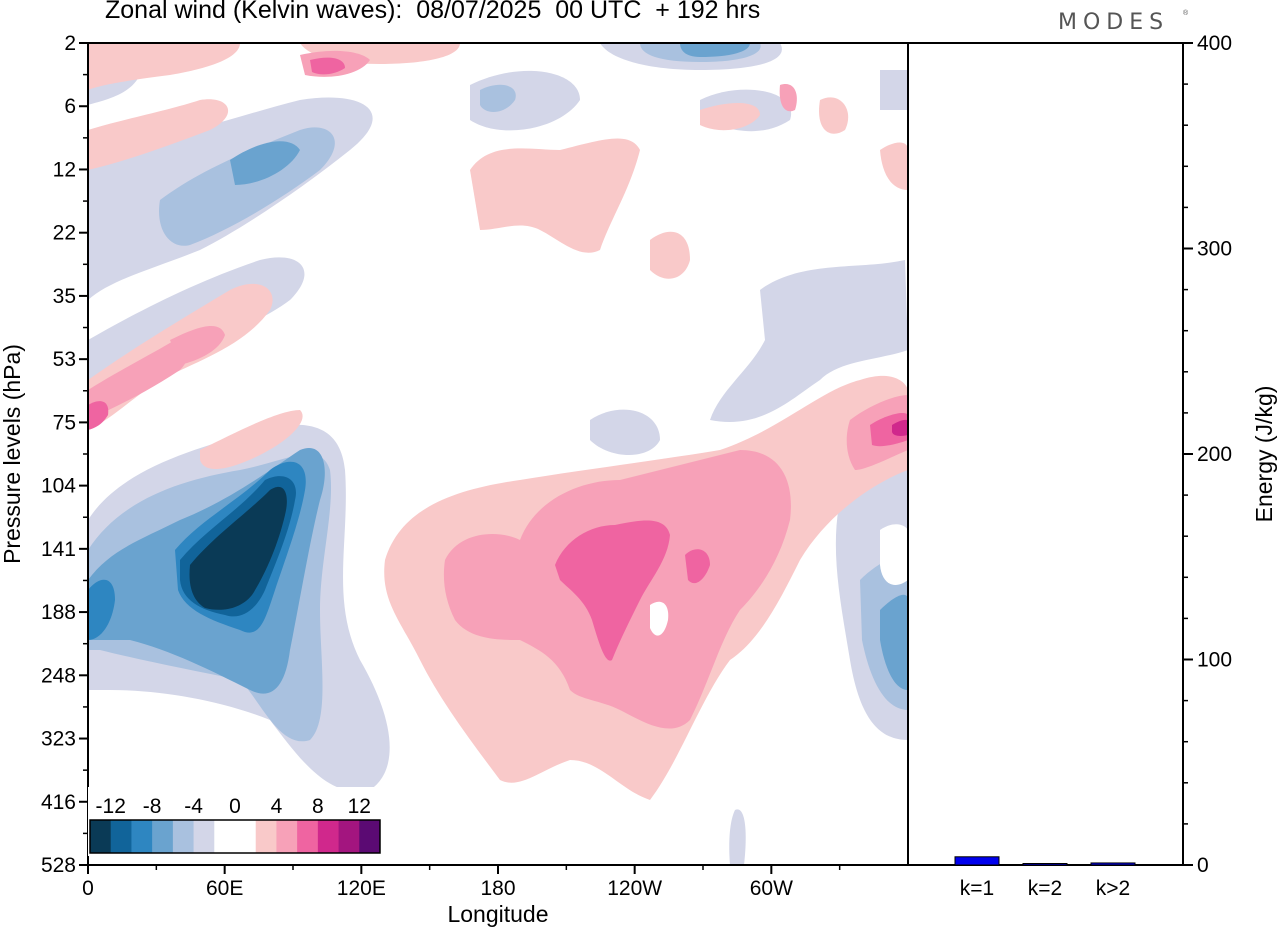  What do you see at coordinates (359, 806) in the screenshot?
I see `colorbar-label: 12` at bounding box center [359, 806].